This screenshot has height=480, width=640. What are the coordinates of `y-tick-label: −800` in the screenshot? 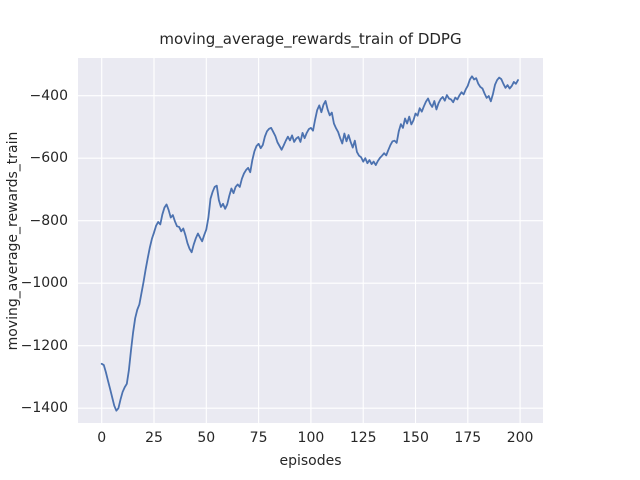 It's located at (48, 220).